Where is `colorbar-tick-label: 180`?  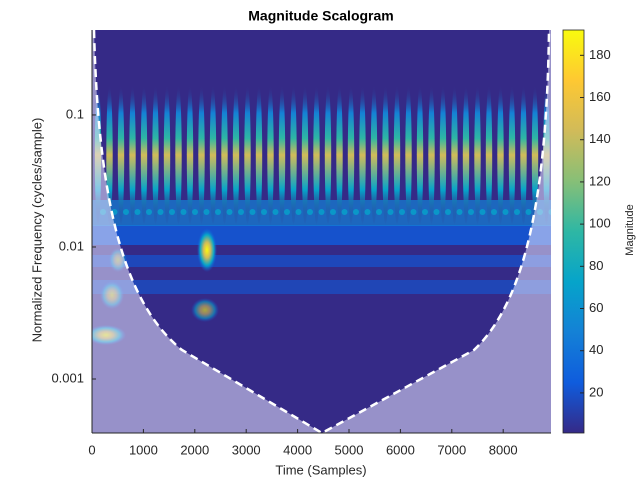 colorbar-tick-label: 180 is located at coordinates (600, 54).